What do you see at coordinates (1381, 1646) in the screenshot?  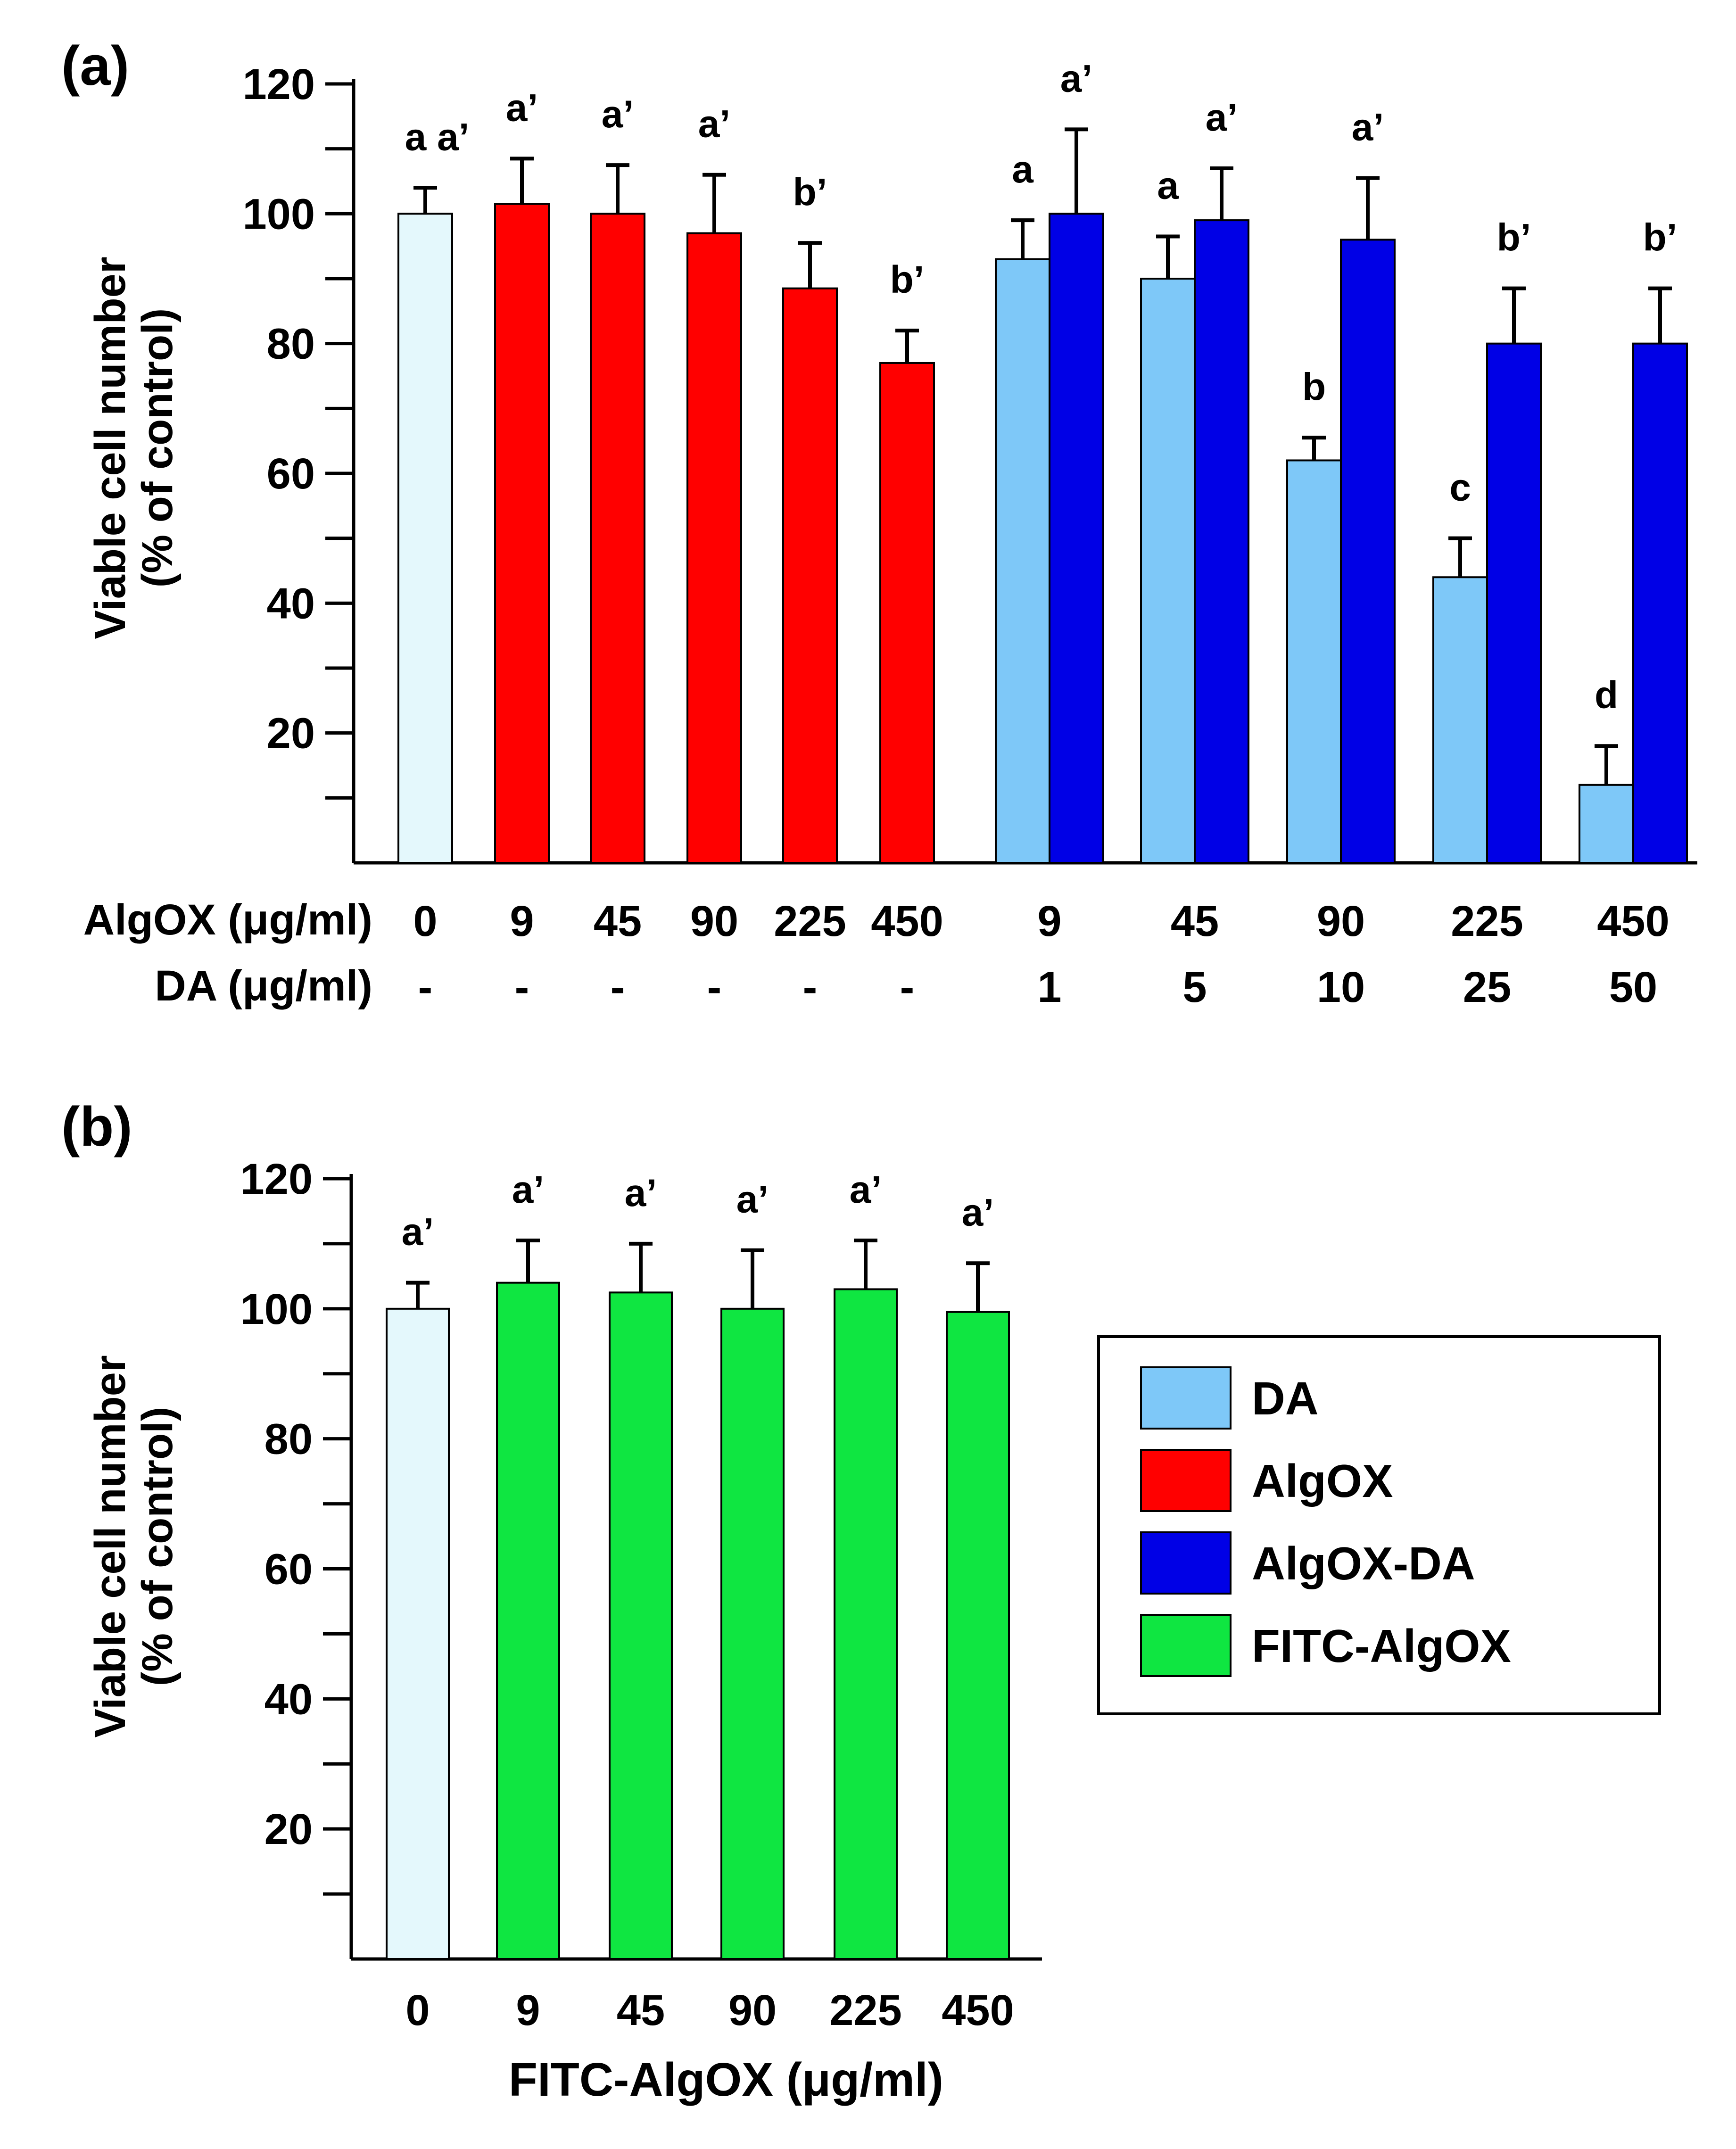 I see `legend-label: FITC-AlgOX` at bounding box center [1381, 1646].